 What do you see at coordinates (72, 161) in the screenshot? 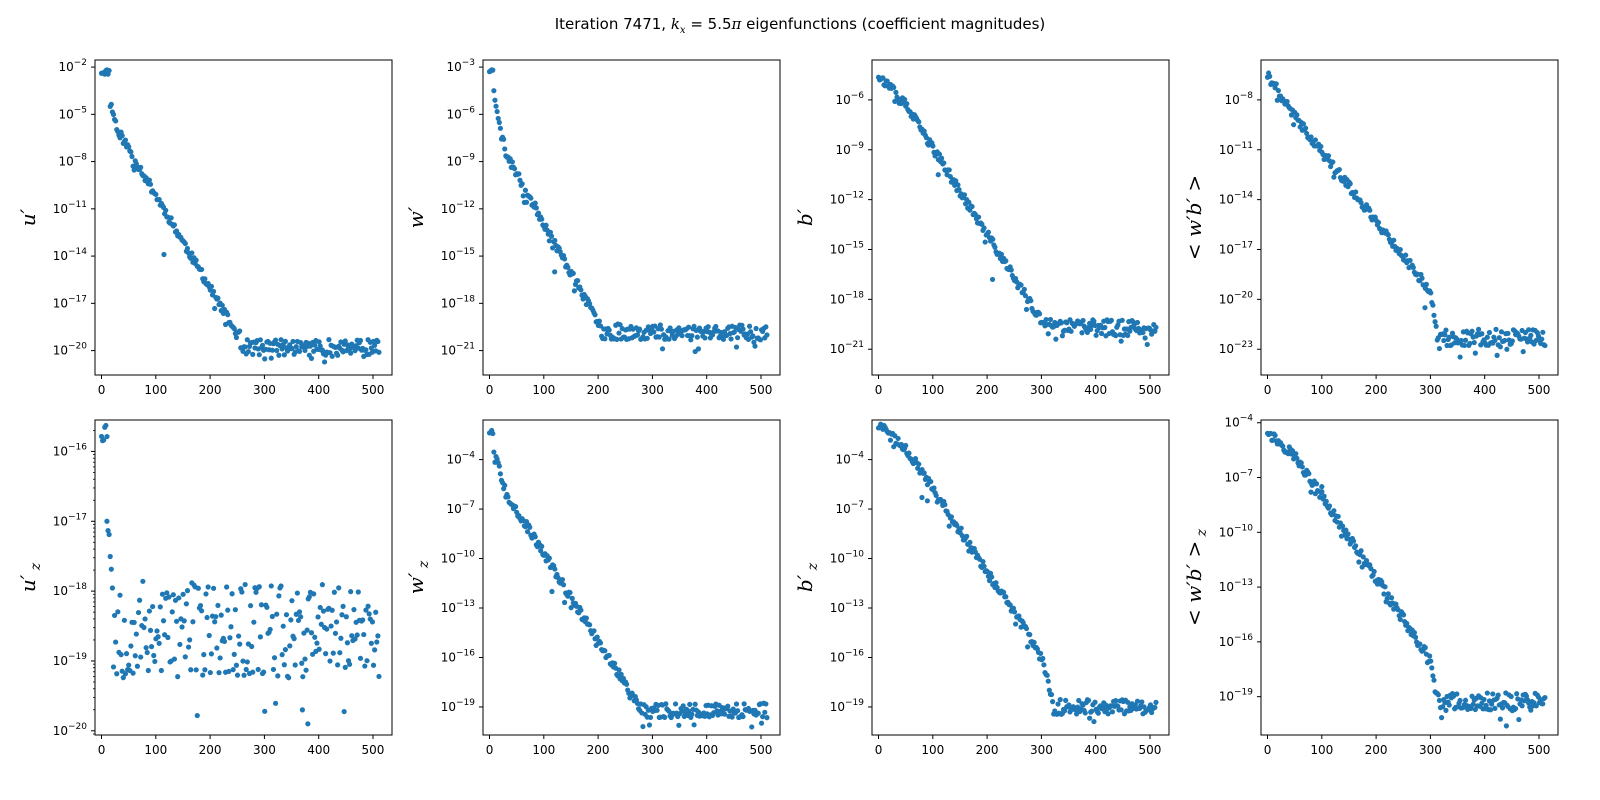
I see `y-tick-label: 10−8` at bounding box center [72, 161].